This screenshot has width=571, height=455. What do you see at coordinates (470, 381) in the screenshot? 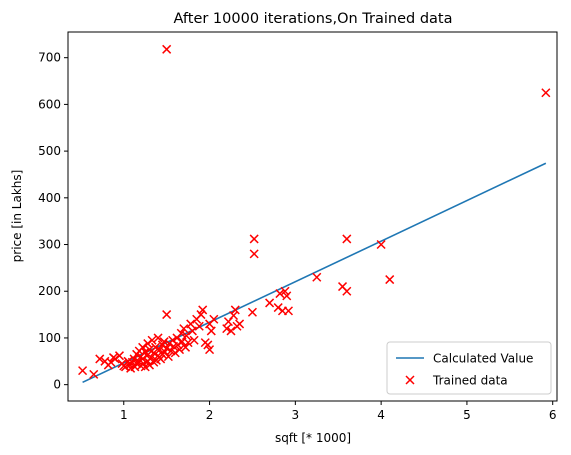
I see `legend-label-trained: Trained data` at bounding box center [470, 381].